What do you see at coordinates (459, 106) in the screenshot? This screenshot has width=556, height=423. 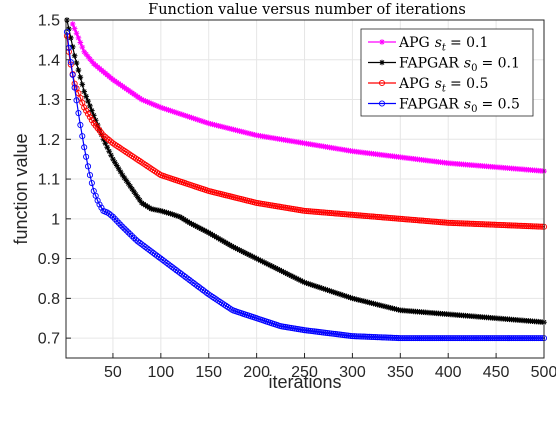 I see `legend-label: FAPGAR s0 = 0.5` at bounding box center [459, 106].